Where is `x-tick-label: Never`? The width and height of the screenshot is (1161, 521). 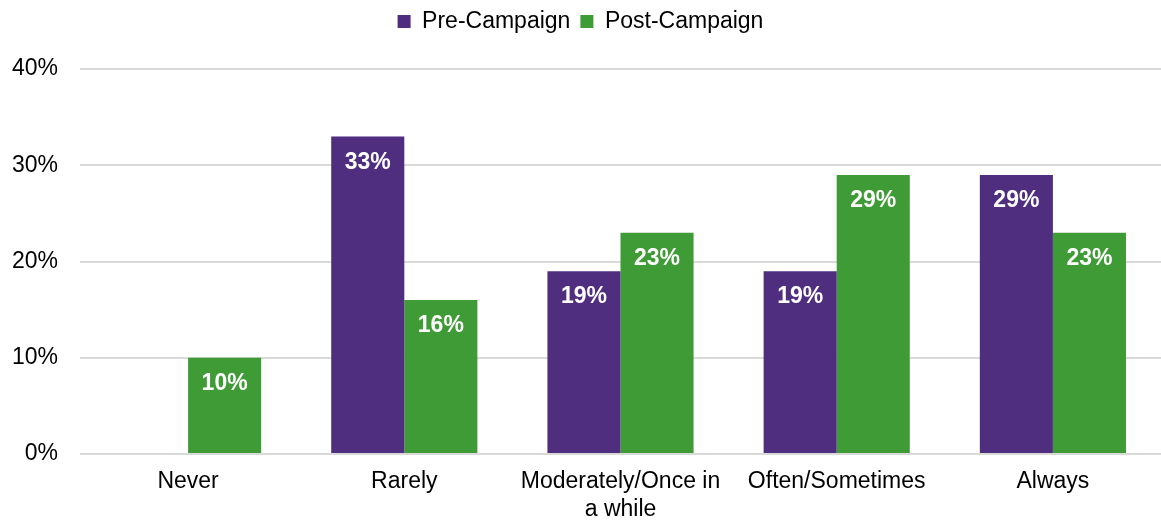
x-tick-label: Never is located at coordinates (188, 480).